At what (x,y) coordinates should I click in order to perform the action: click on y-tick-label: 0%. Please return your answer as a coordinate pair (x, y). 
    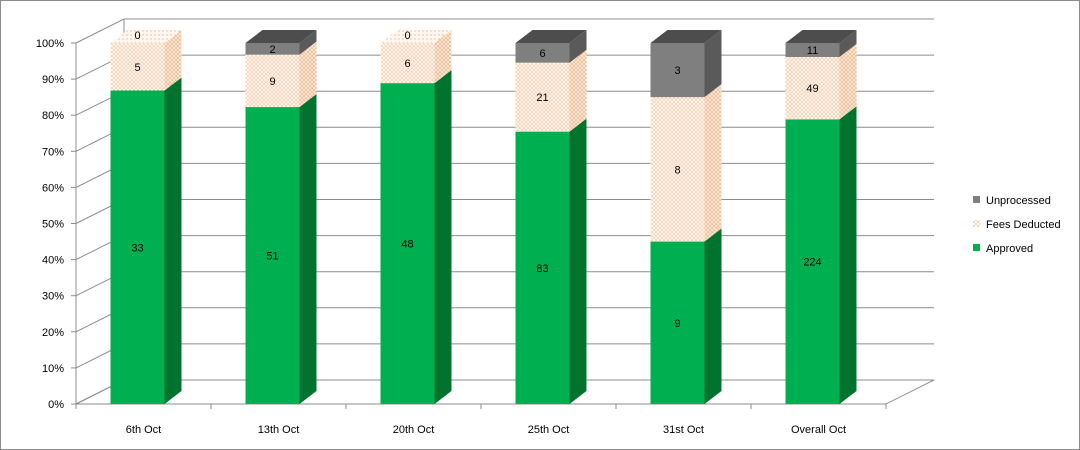
    Looking at the image, I should click on (56, 405).